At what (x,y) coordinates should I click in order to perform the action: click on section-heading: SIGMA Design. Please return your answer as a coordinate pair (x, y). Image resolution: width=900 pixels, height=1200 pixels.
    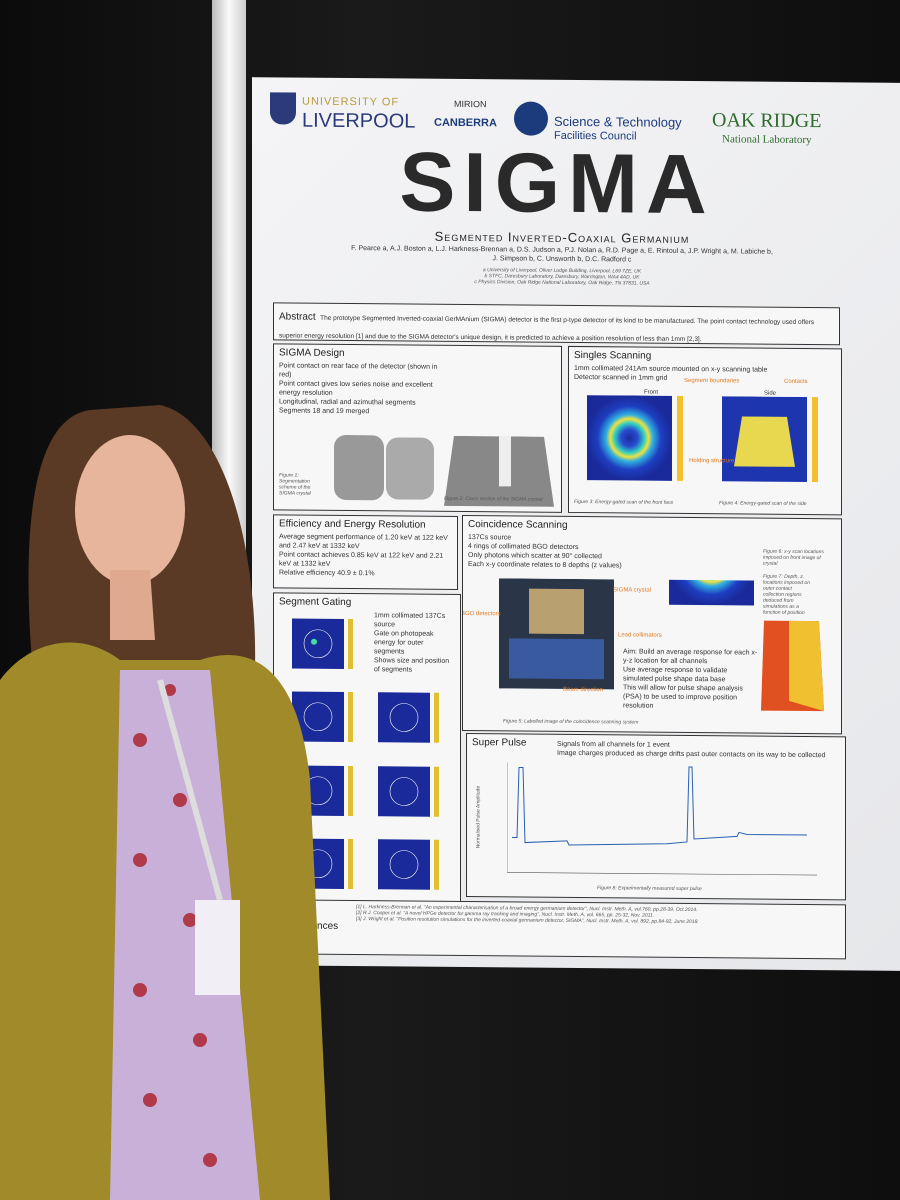
    Looking at the image, I should click on (312, 353).